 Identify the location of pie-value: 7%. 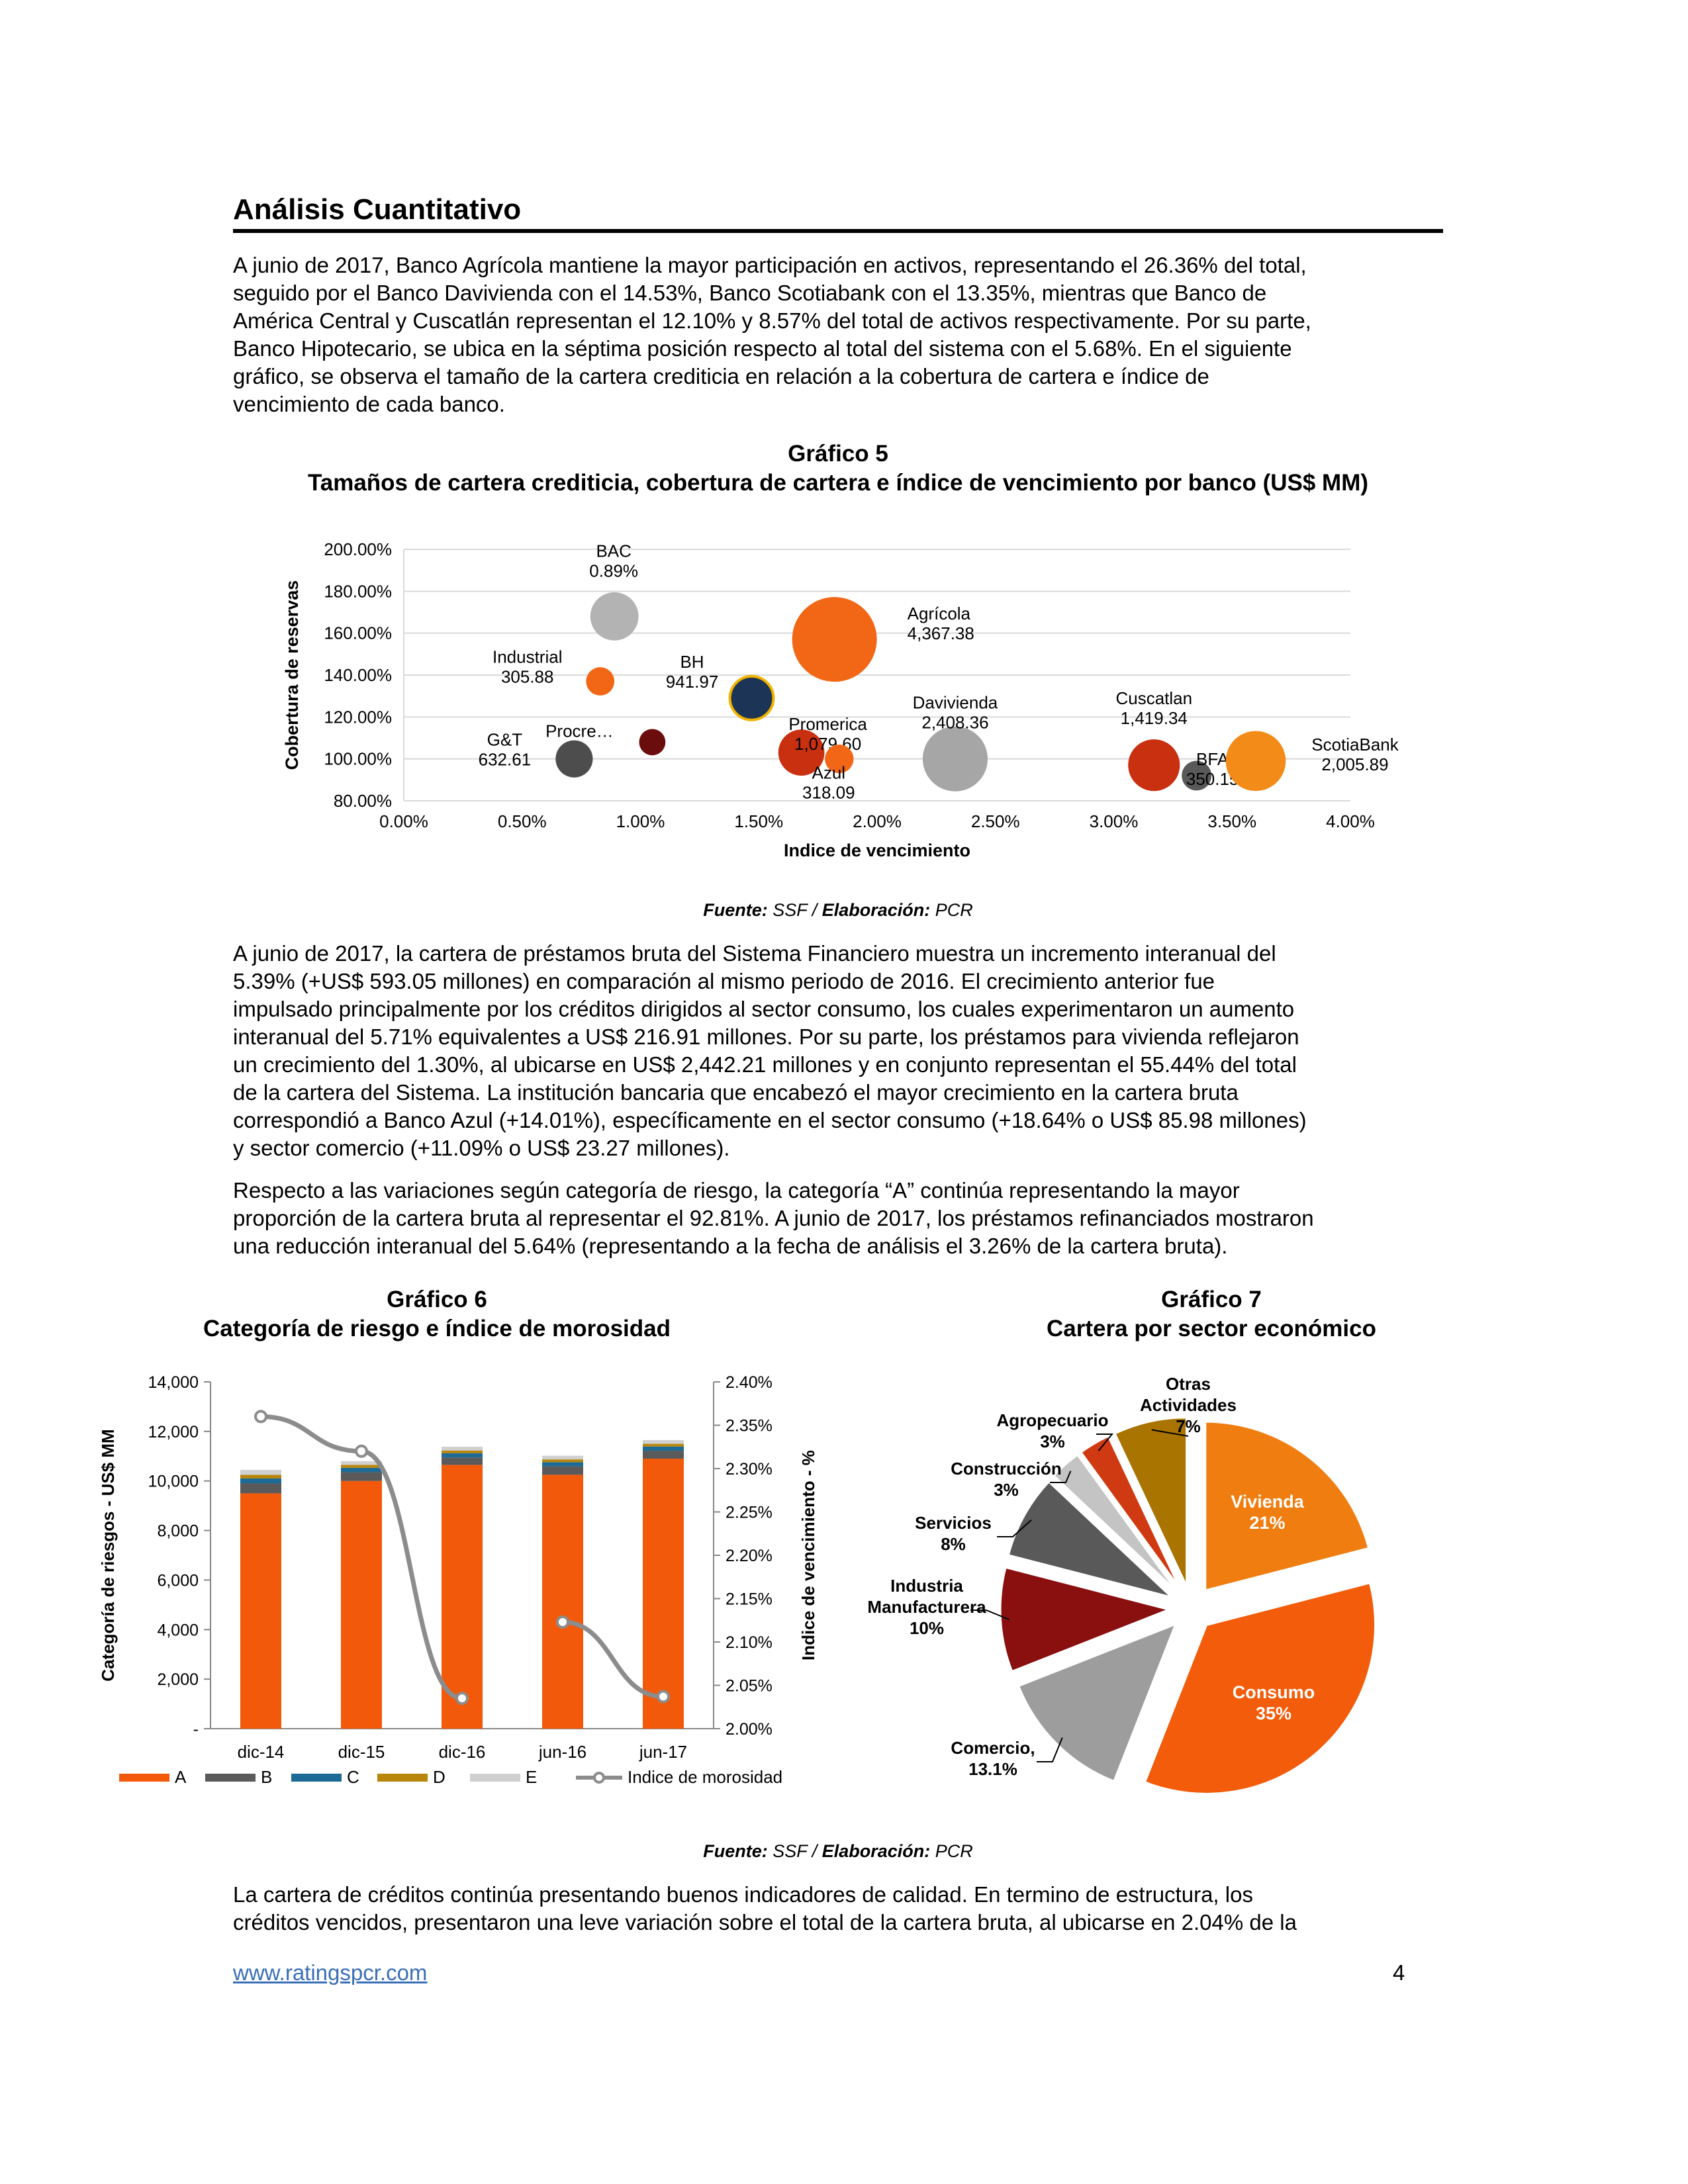
(1188, 1426).